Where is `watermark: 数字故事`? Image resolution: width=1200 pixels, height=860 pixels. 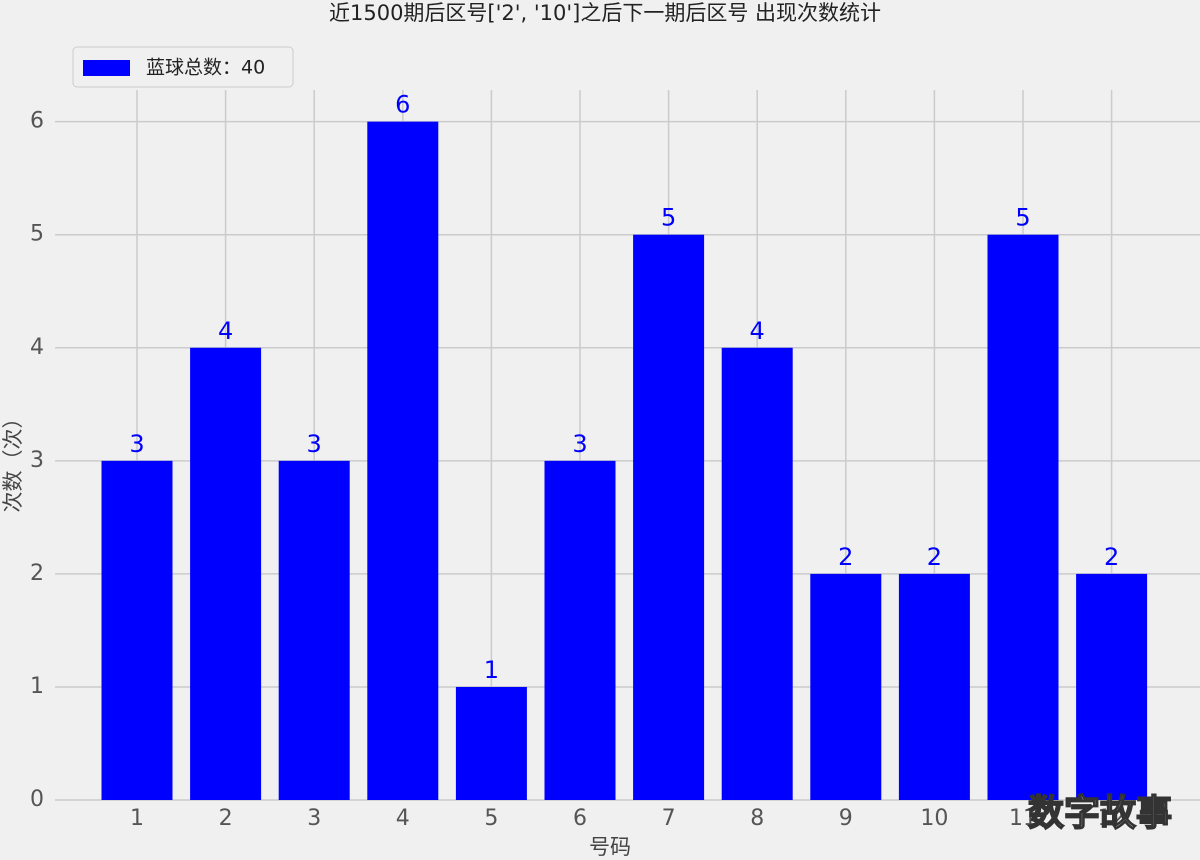 watermark: 数字故事 is located at coordinates (1100, 813).